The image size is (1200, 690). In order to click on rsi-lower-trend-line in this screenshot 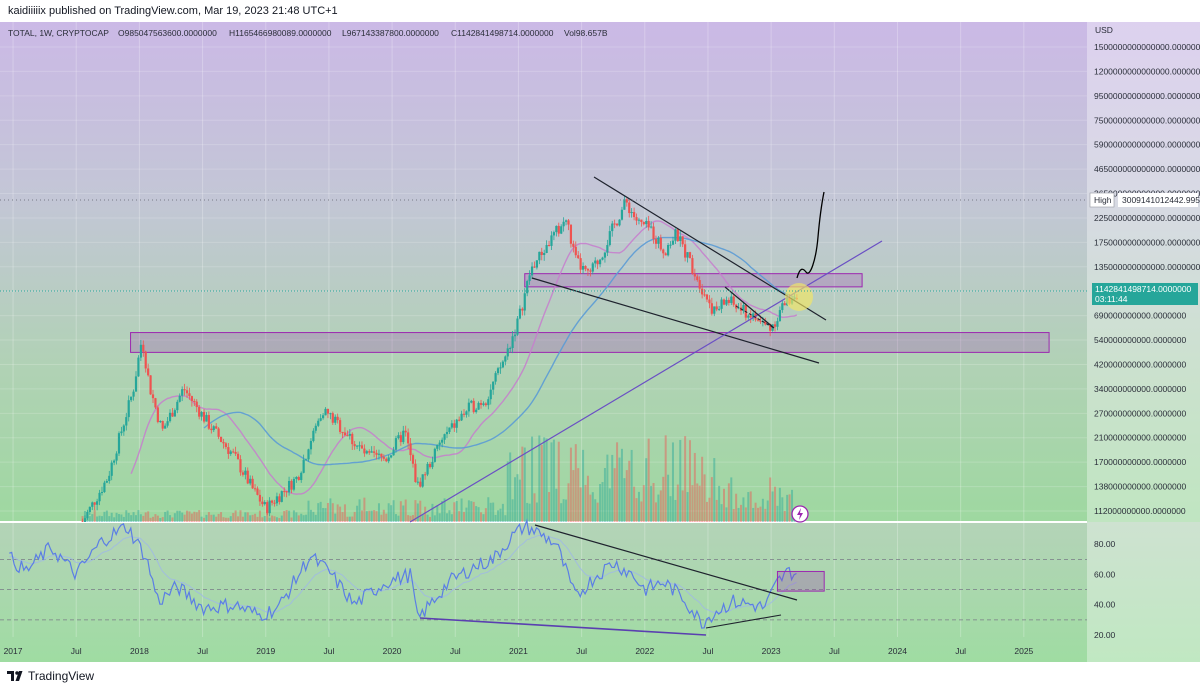, I will do `click(563, 626)`.